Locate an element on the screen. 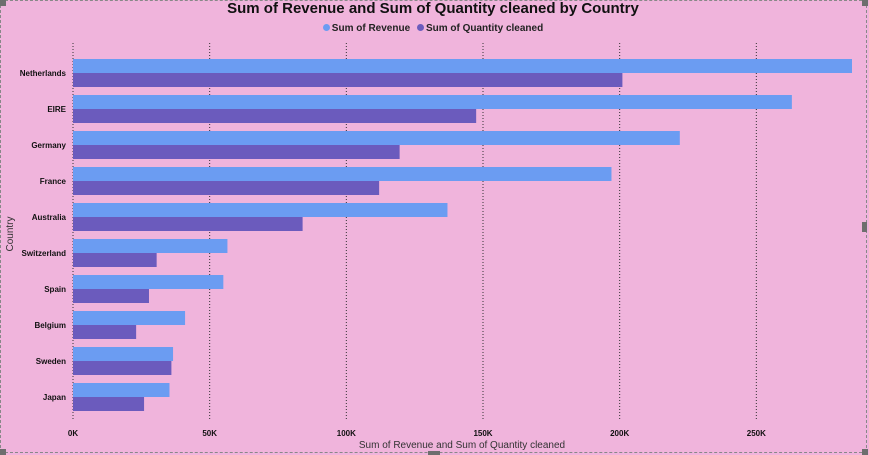 This screenshot has width=869, height=455. y-tick-label: Australia is located at coordinates (49, 217).